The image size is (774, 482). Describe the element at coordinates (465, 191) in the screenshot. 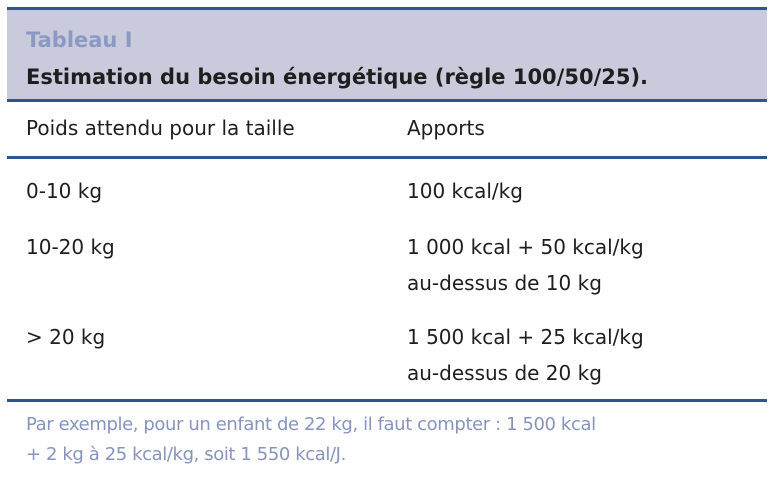

I see `row-1-intake: 100 kcal/kg` at that location.